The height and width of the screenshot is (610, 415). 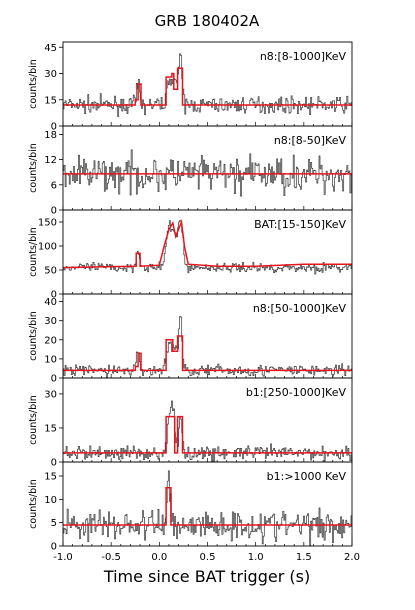 What do you see at coordinates (63, 557) in the screenshot?
I see `x-tick-label: -1.0` at bounding box center [63, 557].